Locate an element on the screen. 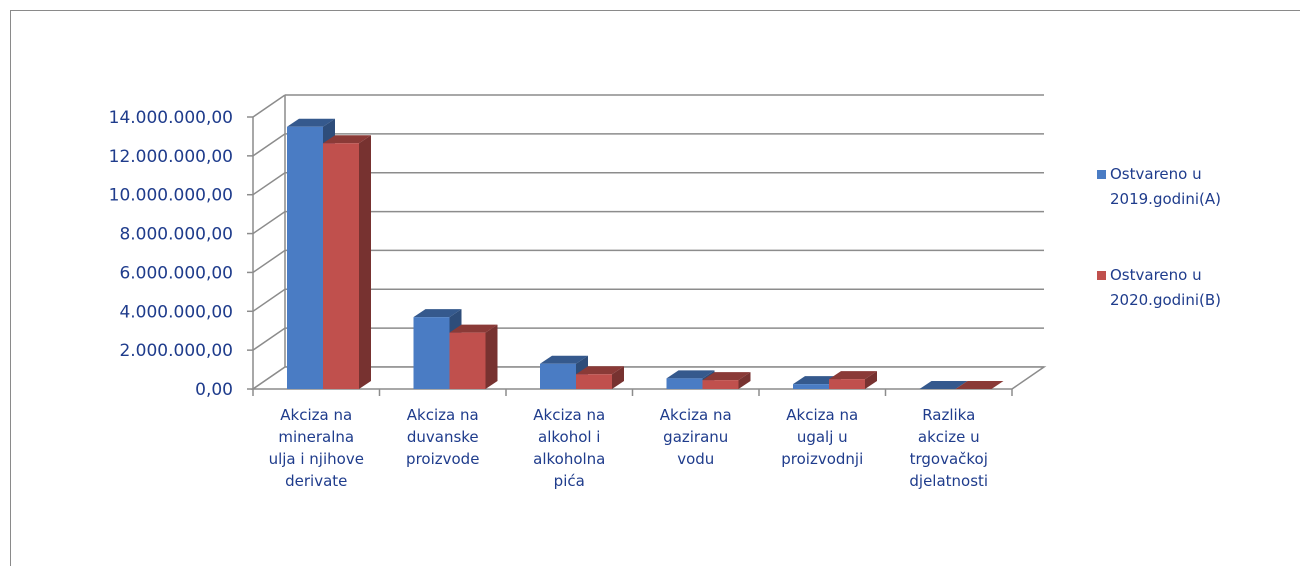  y-tick-label: 8.000.000,00 is located at coordinates (176, 235).